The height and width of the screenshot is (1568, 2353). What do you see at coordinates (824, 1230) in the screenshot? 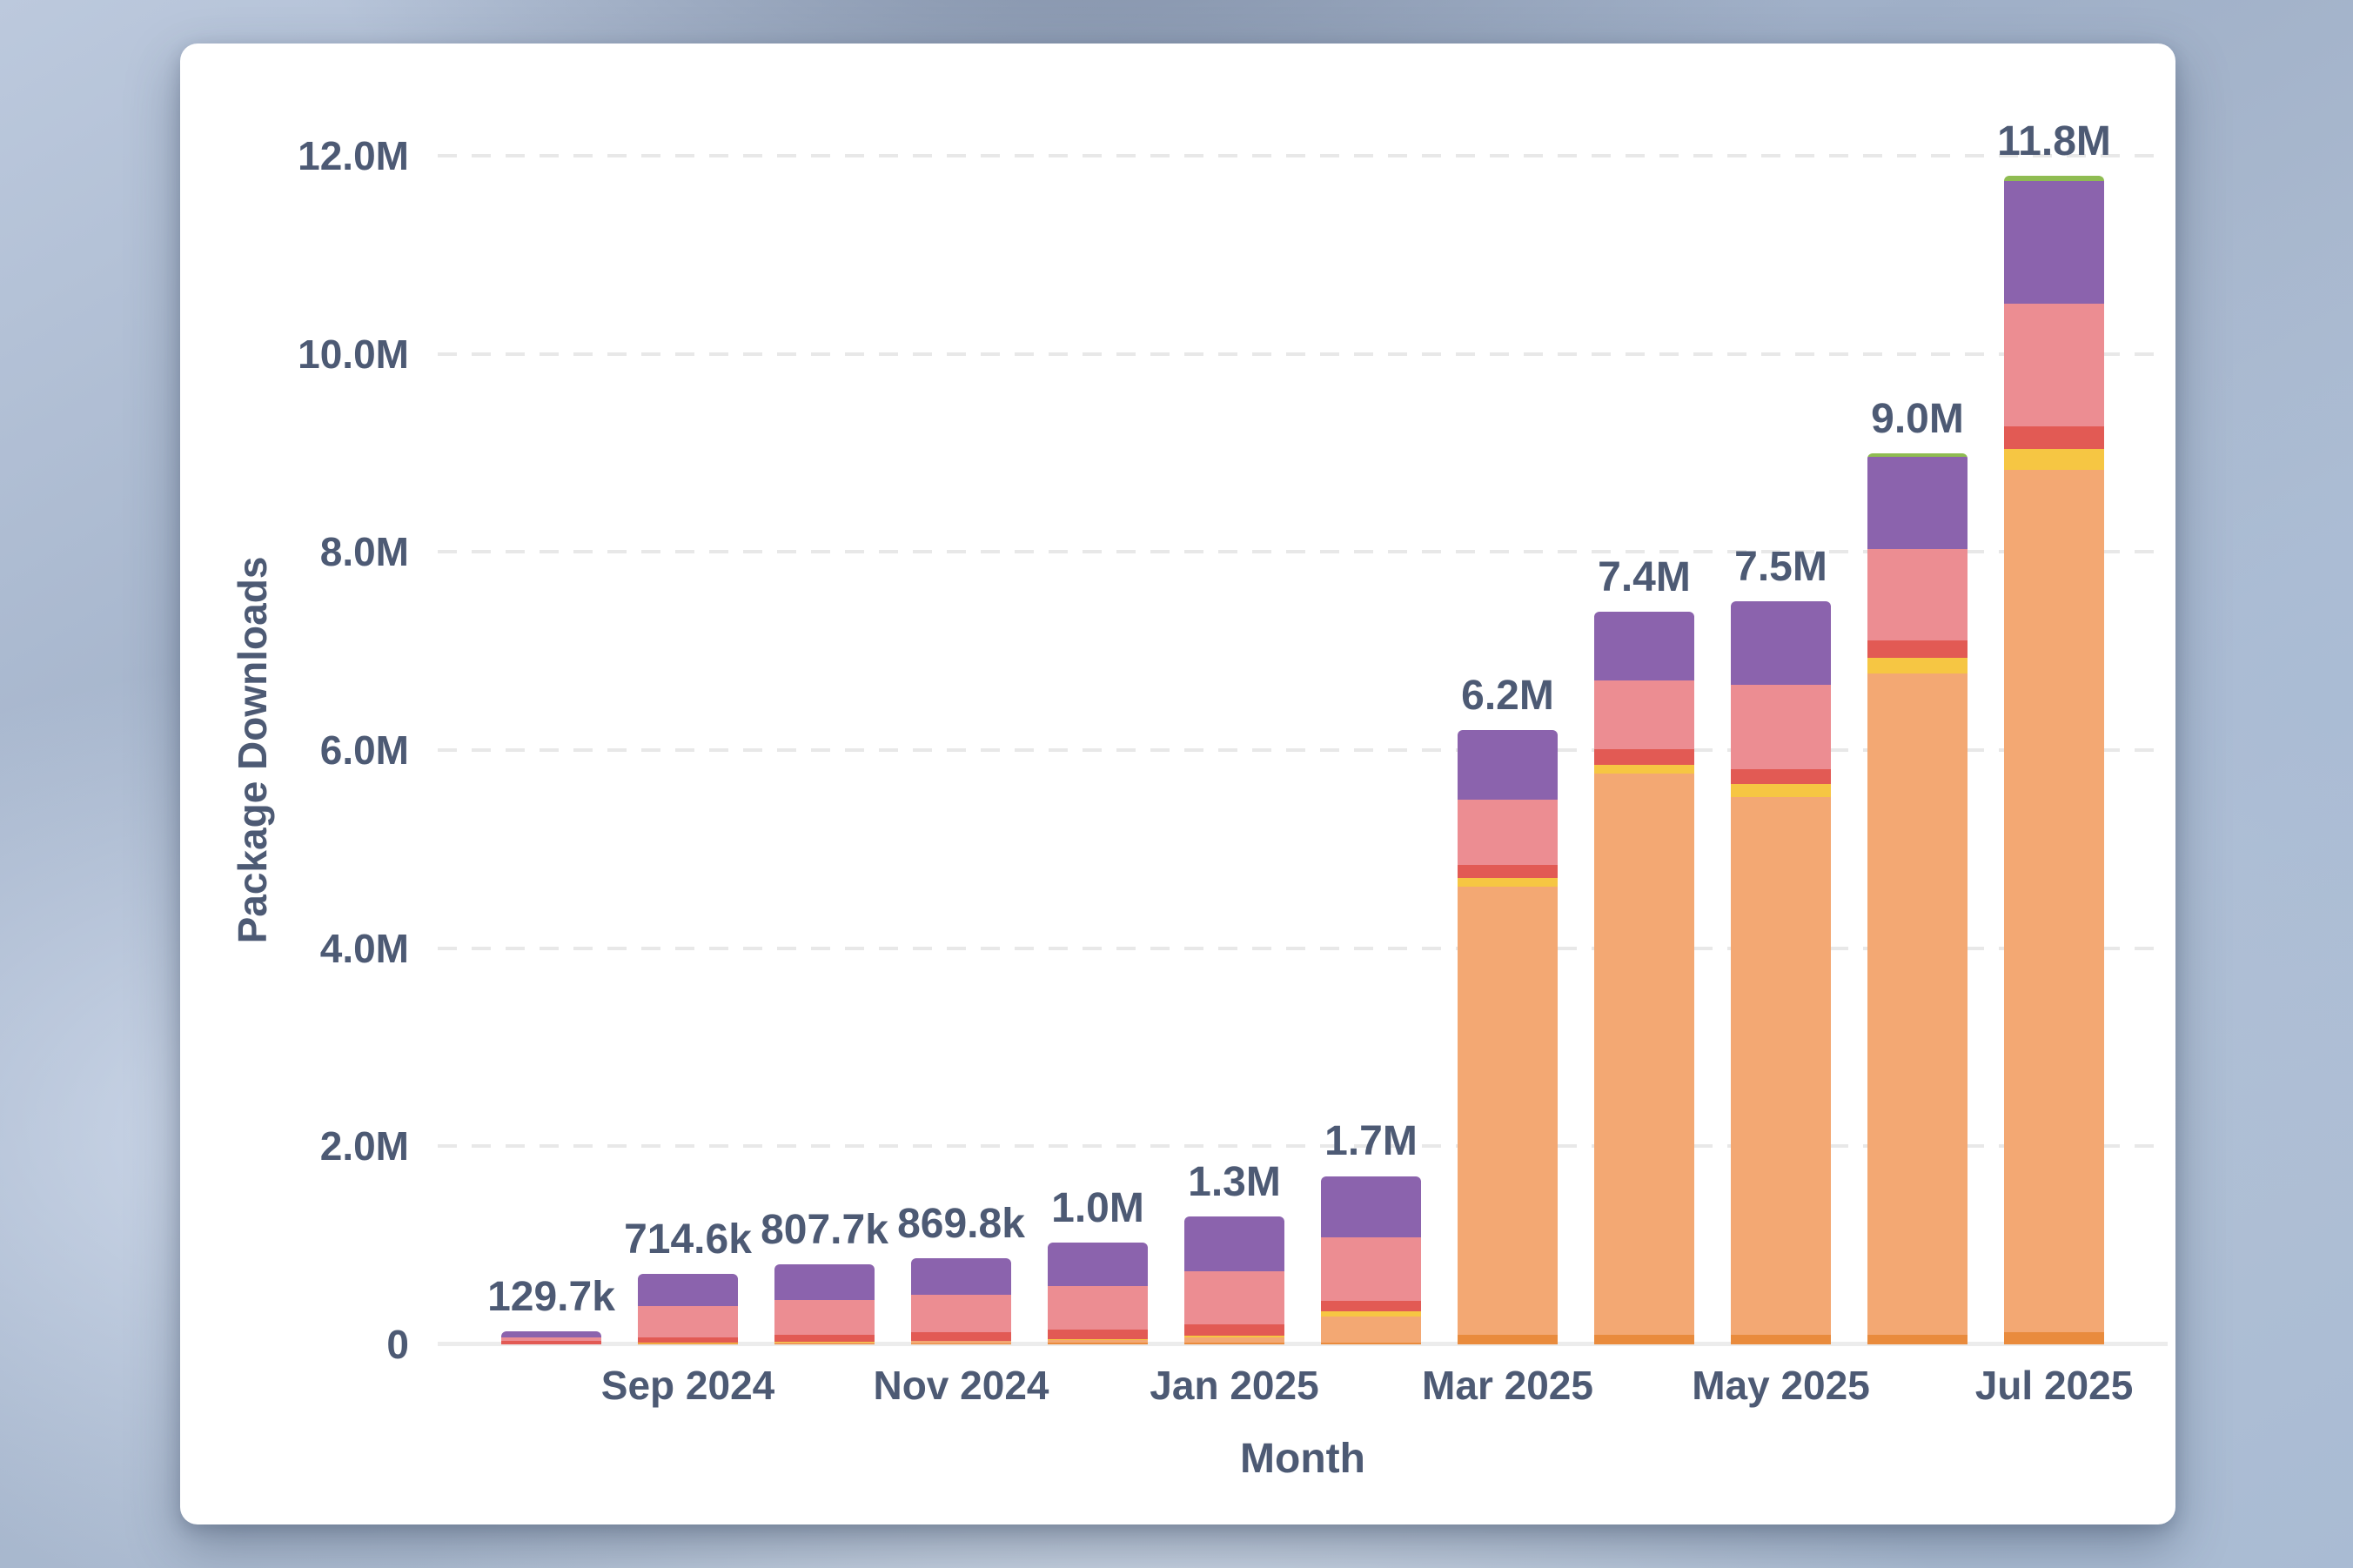
I see `bar-value-label: 807.7k` at bounding box center [824, 1230].